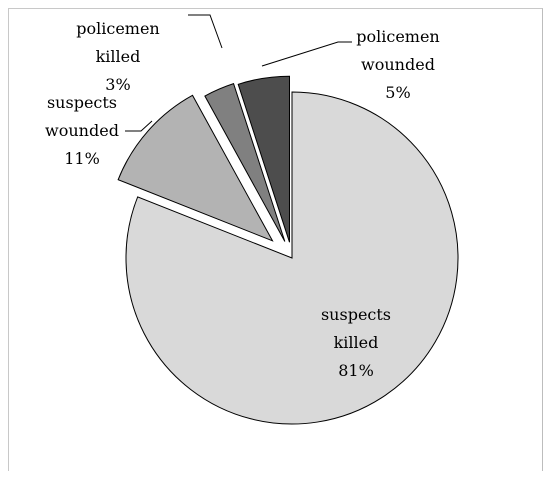 The width and height of the screenshot is (551, 479). Describe the element at coordinates (195, 168) in the screenshot. I see `pie-slice-suspects-wounded` at that location.